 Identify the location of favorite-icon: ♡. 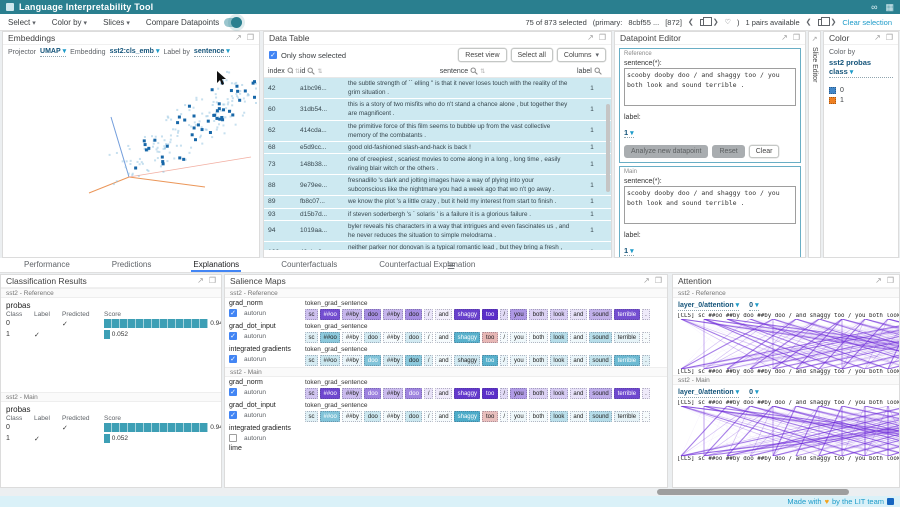
(727, 22).